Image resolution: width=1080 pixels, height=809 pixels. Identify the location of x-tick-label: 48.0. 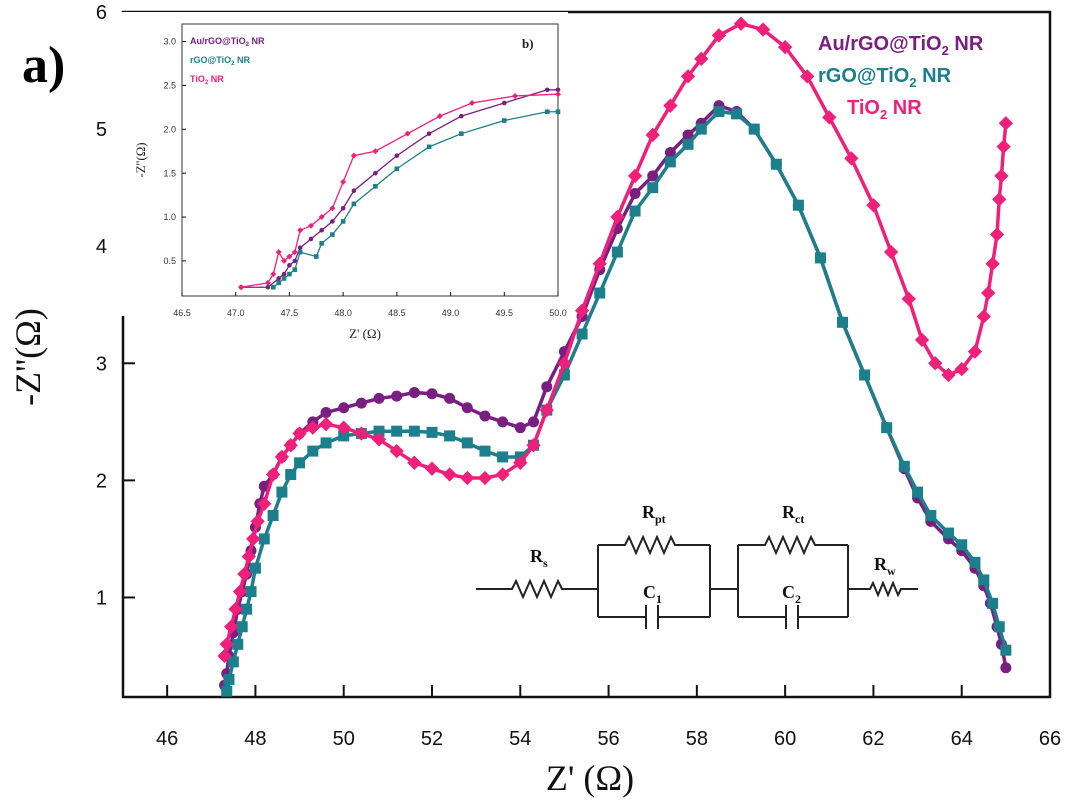
(343, 313).